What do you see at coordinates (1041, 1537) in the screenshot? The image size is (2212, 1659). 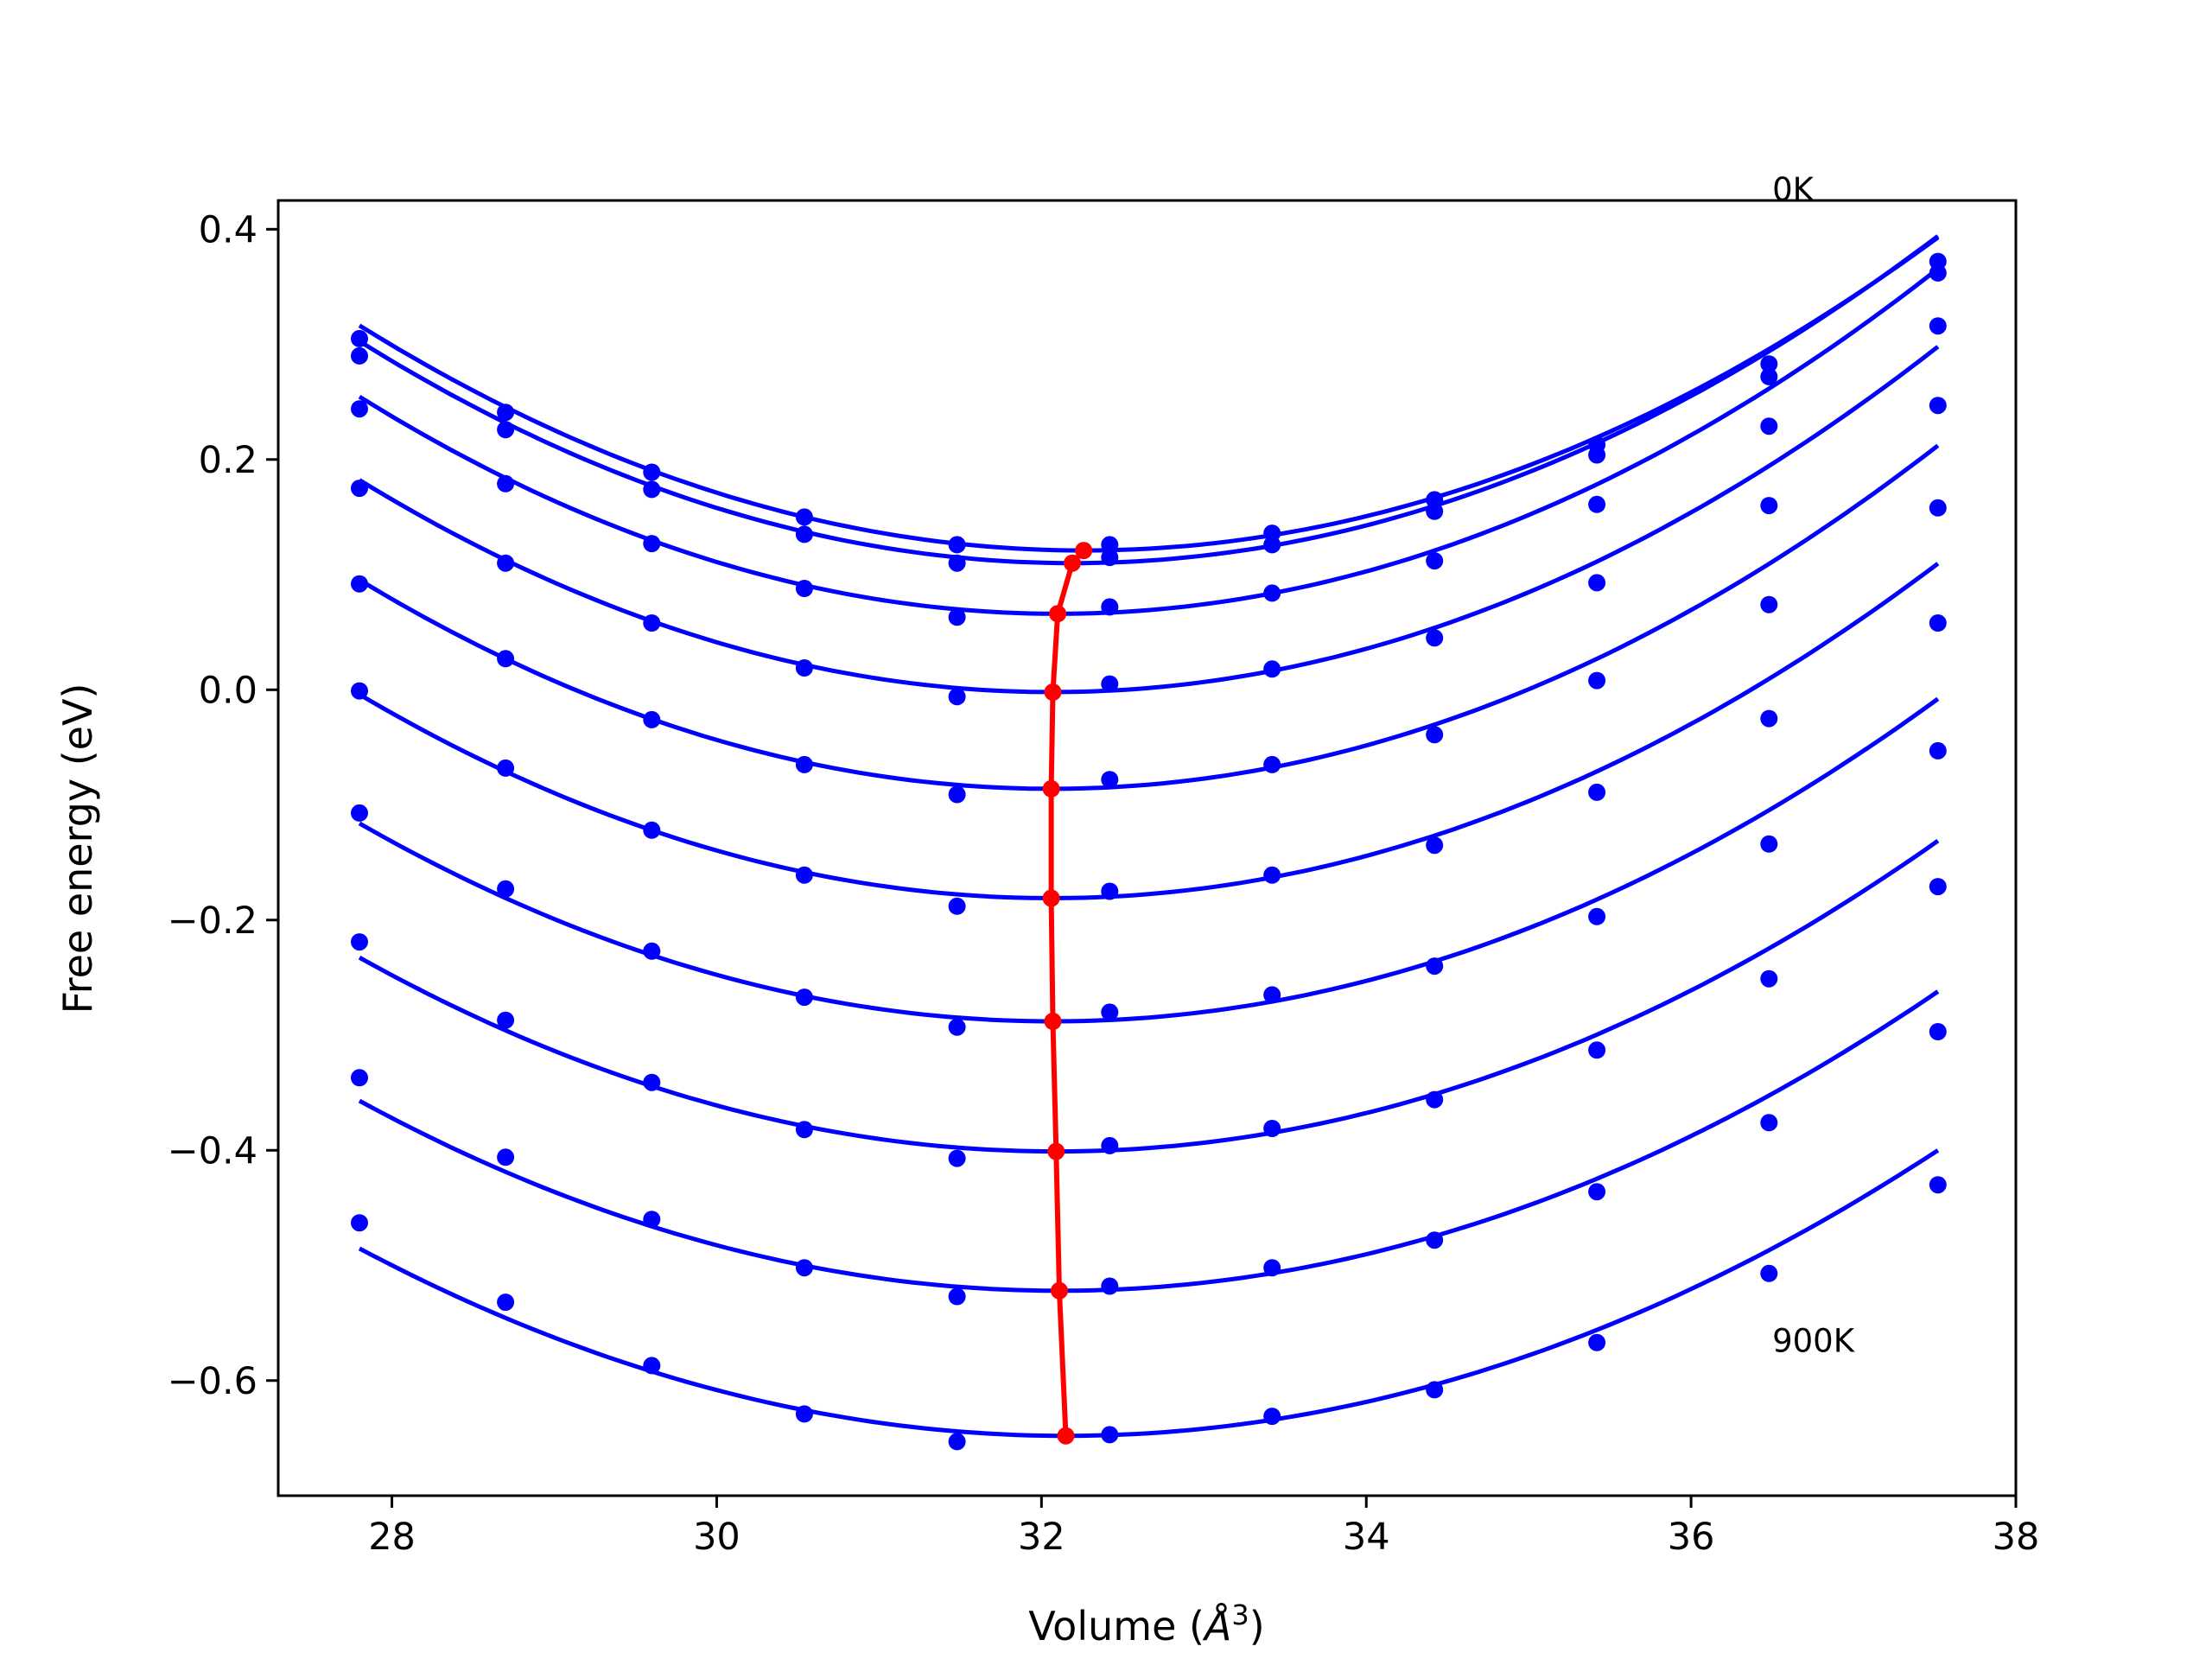 I see `x-tick-label: 32` at bounding box center [1041, 1537].